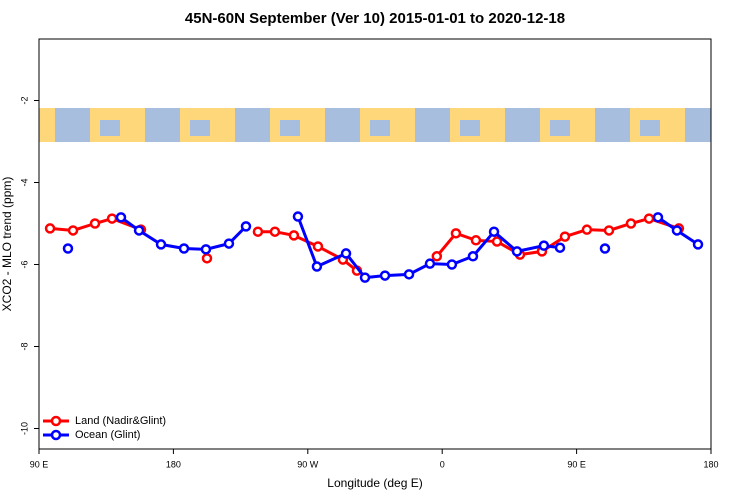 The height and width of the screenshot is (500, 750). I want to click on legend: Land (Nadir&Glint) Ocean (Glint), so click(104, 428).